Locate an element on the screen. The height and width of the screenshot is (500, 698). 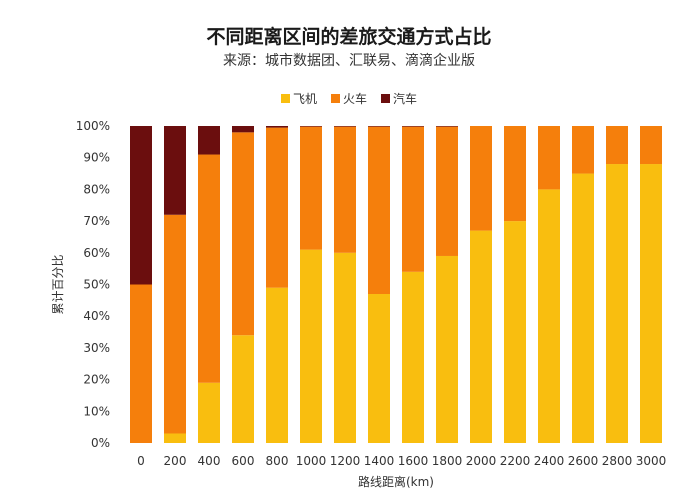
x-tick-label: 1000 is located at coordinates (311, 461).